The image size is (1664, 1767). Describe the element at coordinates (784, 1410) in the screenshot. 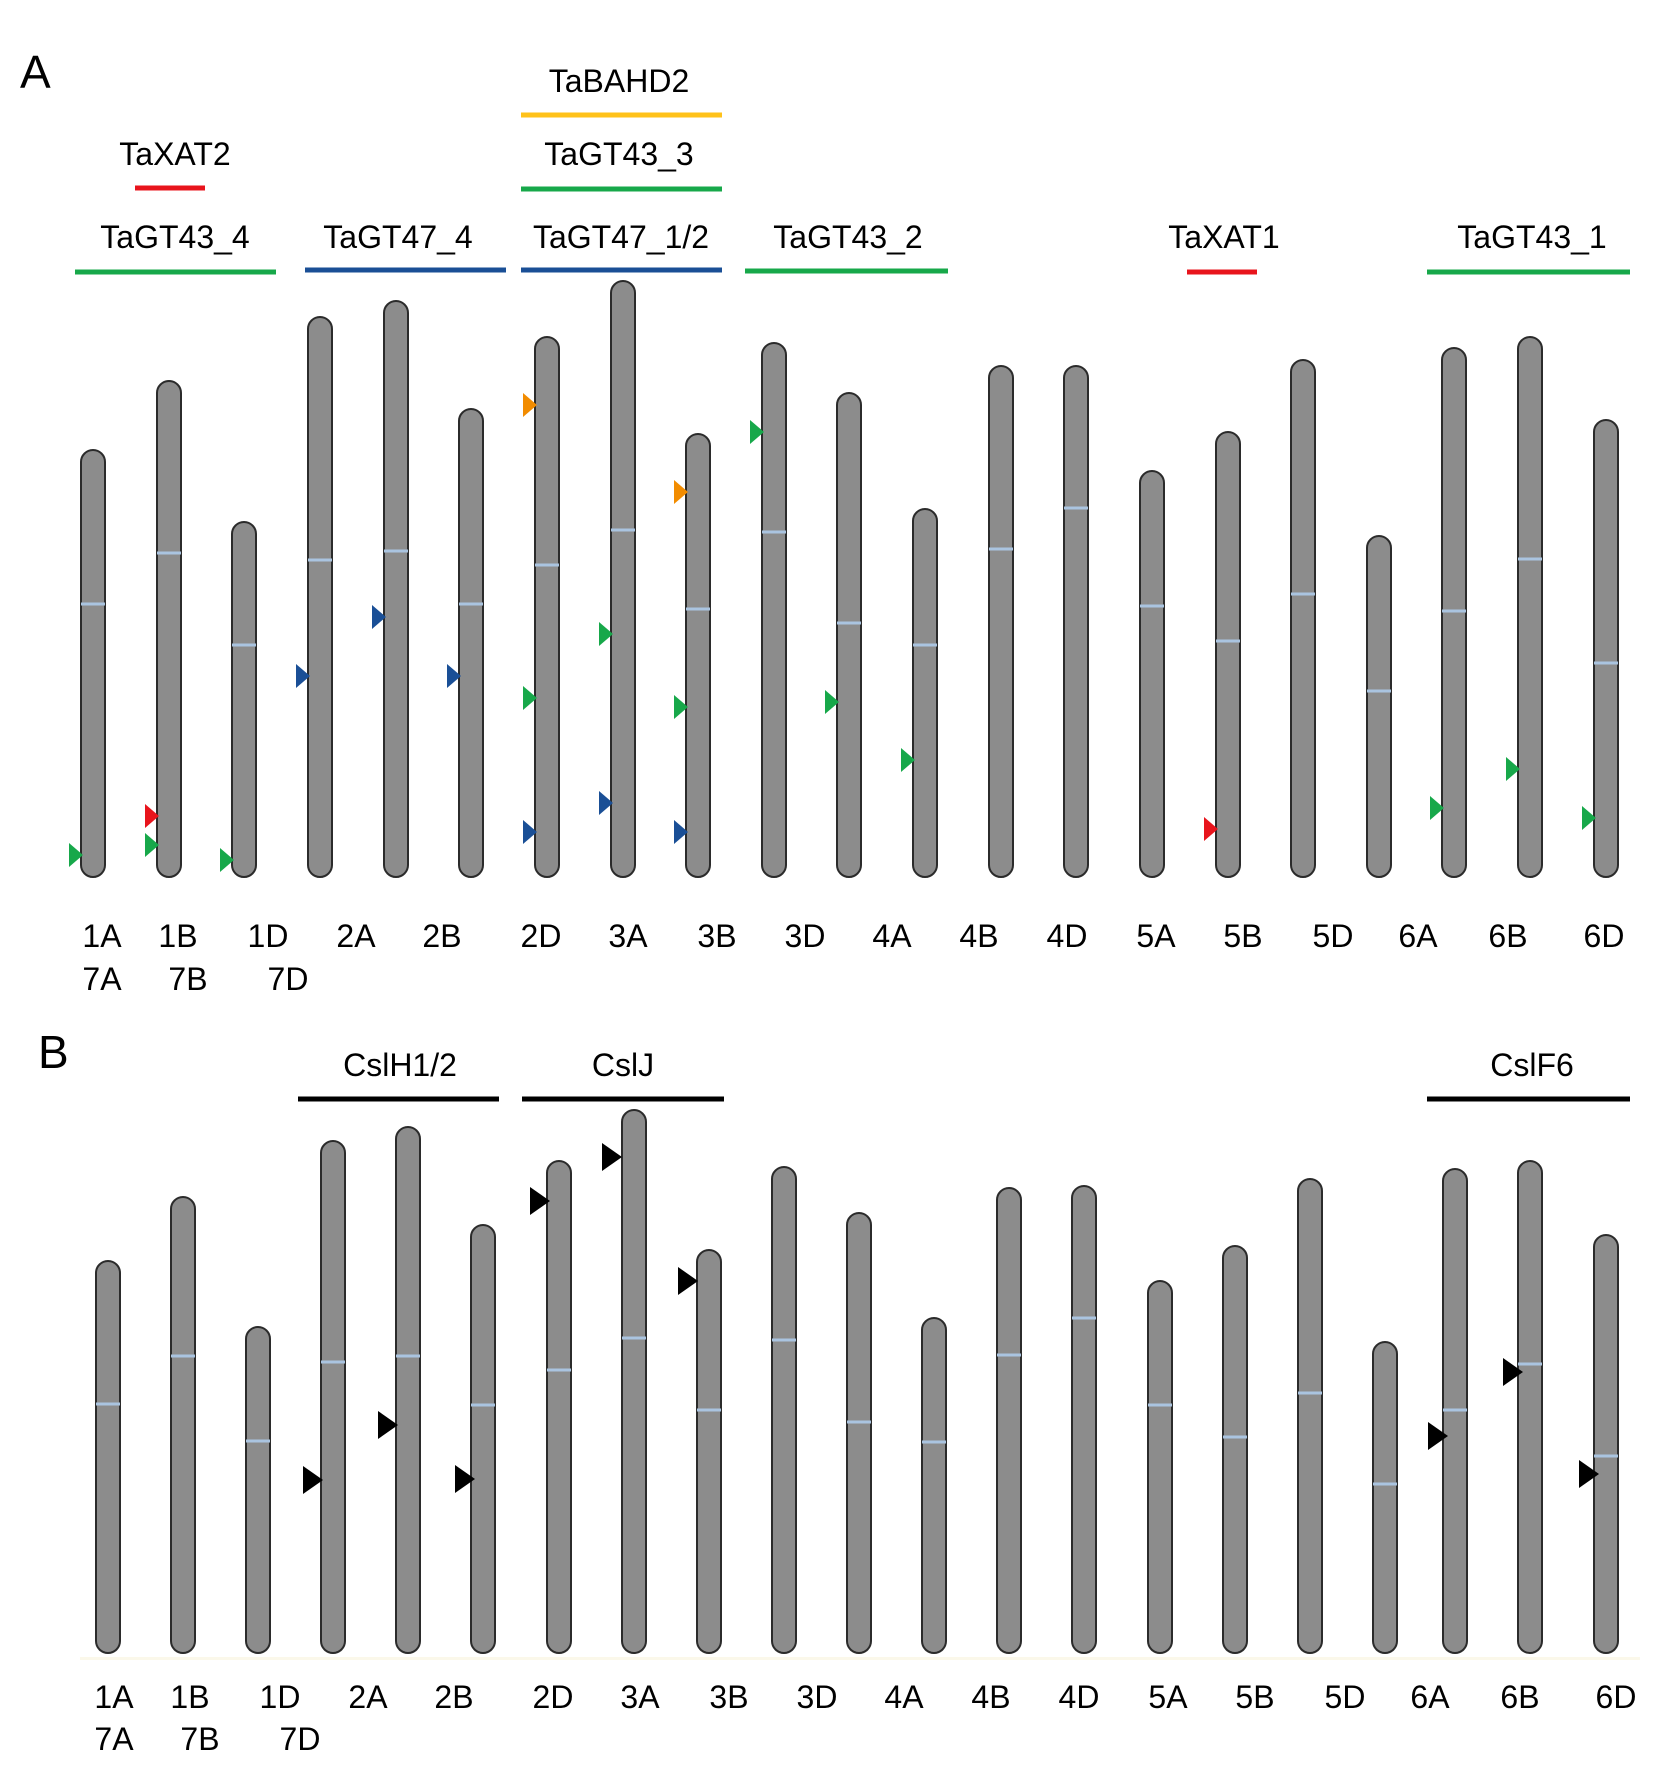

I see `chromosome-4a` at that location.